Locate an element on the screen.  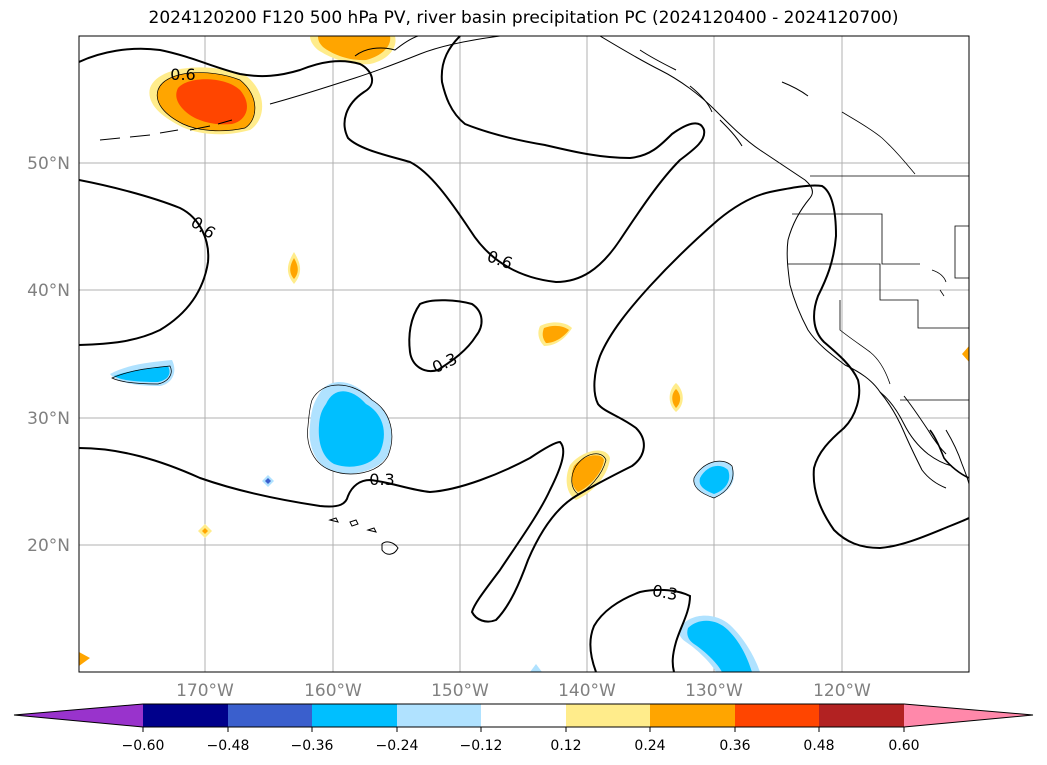
negative-blob-west is located at coordinates (142, 374).